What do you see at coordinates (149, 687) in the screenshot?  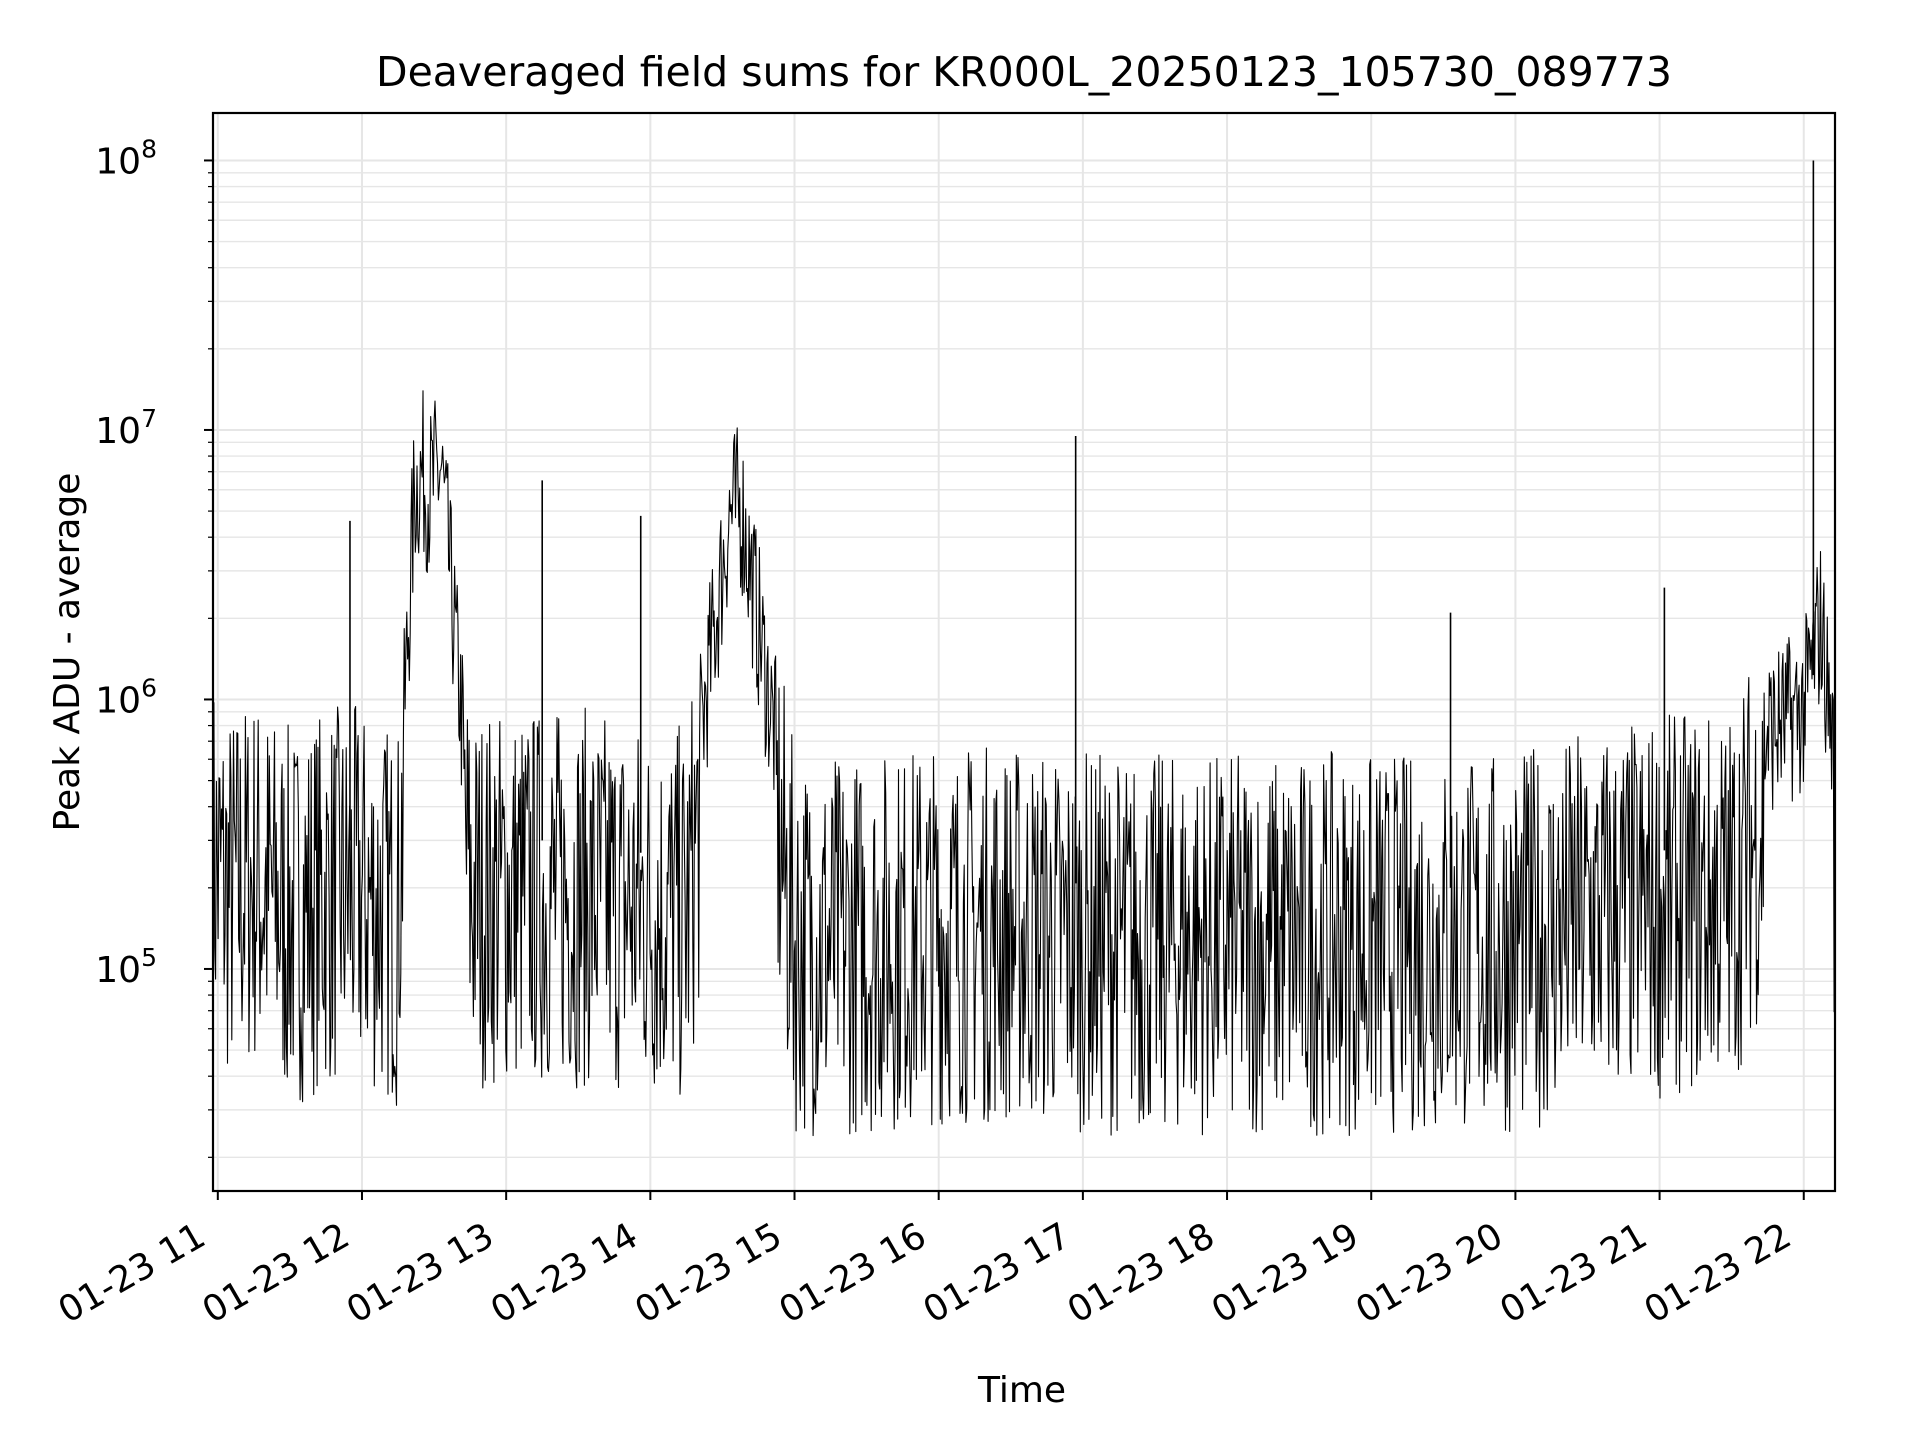 I see `y-tick-exponent: 6` at bounding box center [149, 687].